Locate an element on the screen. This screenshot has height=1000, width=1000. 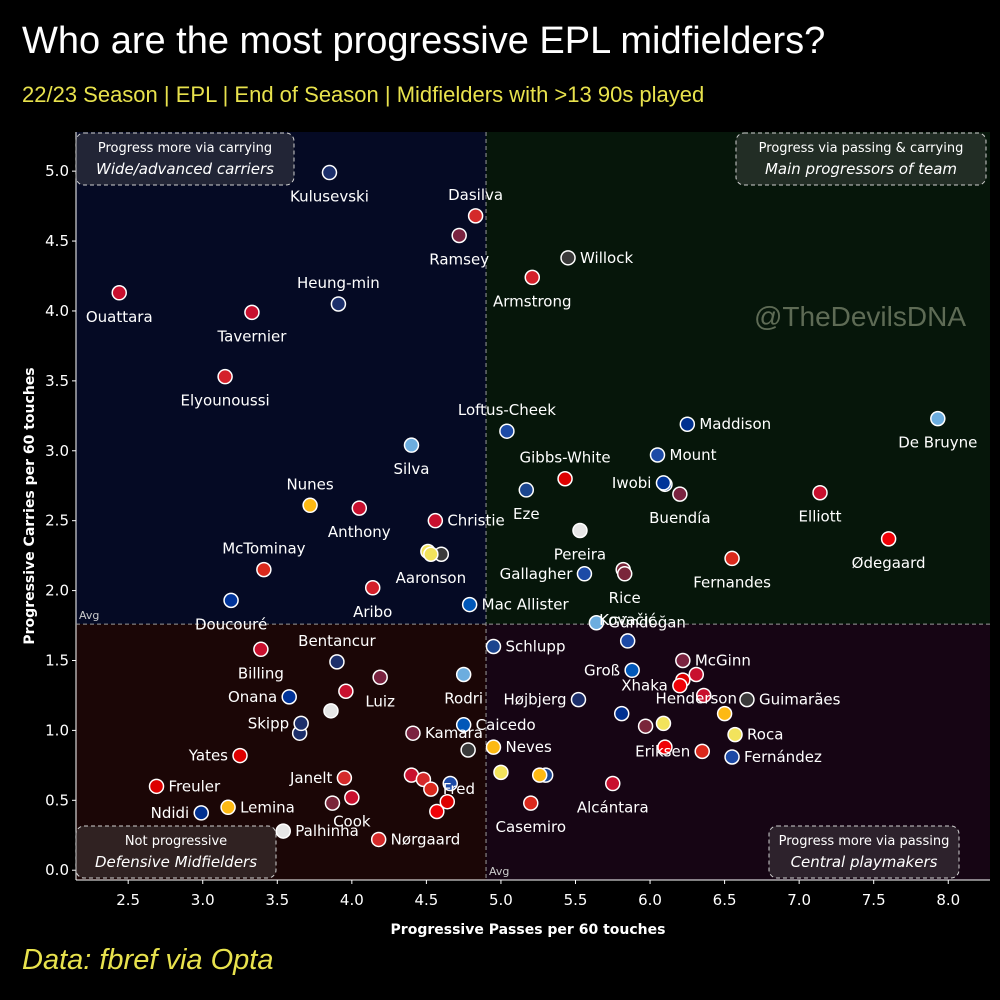
player-label: Bentancur is located at coordinates (337, 641).